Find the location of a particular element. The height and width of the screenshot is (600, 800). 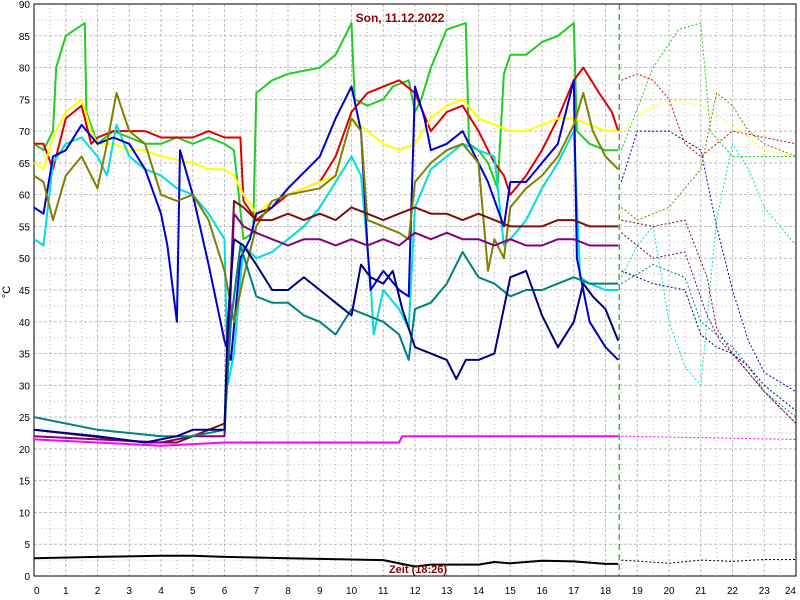

x-tick-label: 0 is located at coordinates (37, 591).